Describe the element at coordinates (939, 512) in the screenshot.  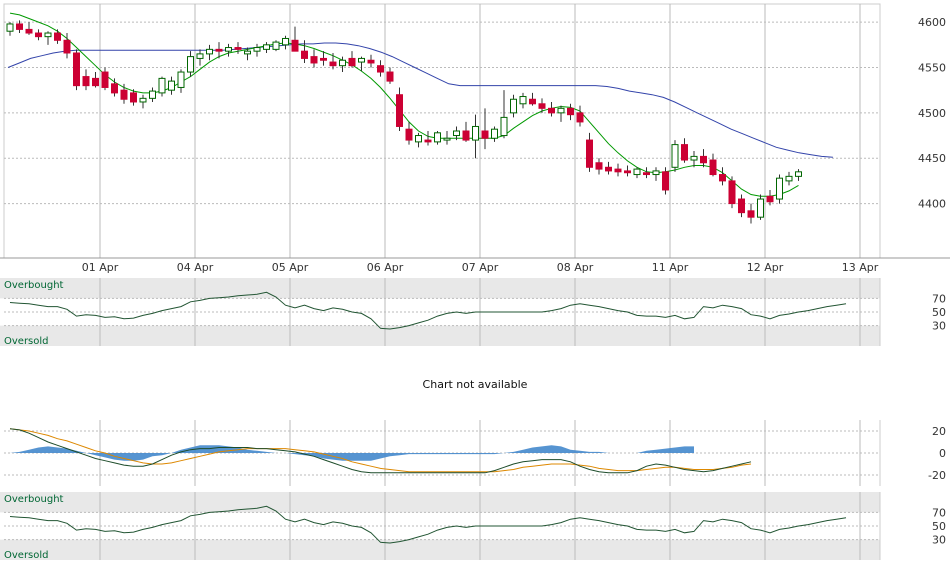
I see `y-tick-label: 70` at that location.